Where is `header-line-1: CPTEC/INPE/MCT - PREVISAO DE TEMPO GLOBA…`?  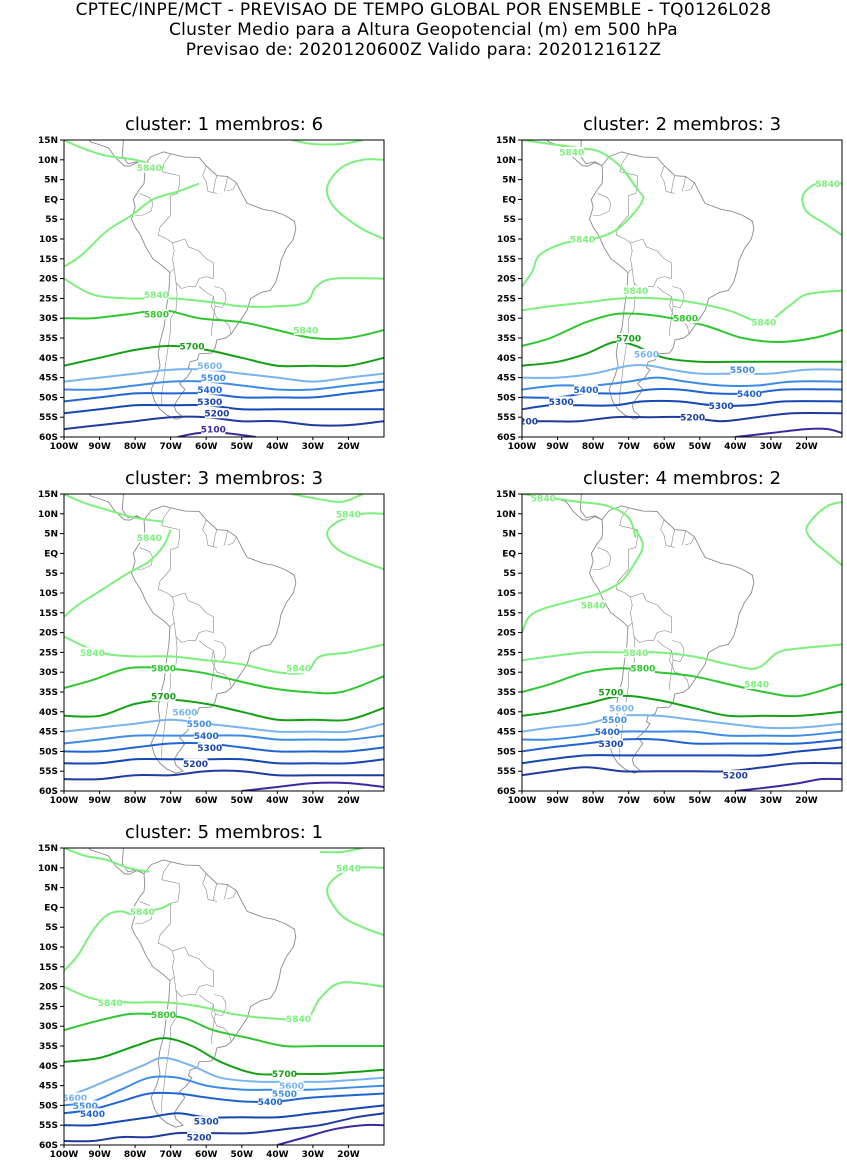 header-line-1: CPTEC/INPE/MCT - PREVISAO DE TEMPO GLOBA… is located at coordinates (423, 10).